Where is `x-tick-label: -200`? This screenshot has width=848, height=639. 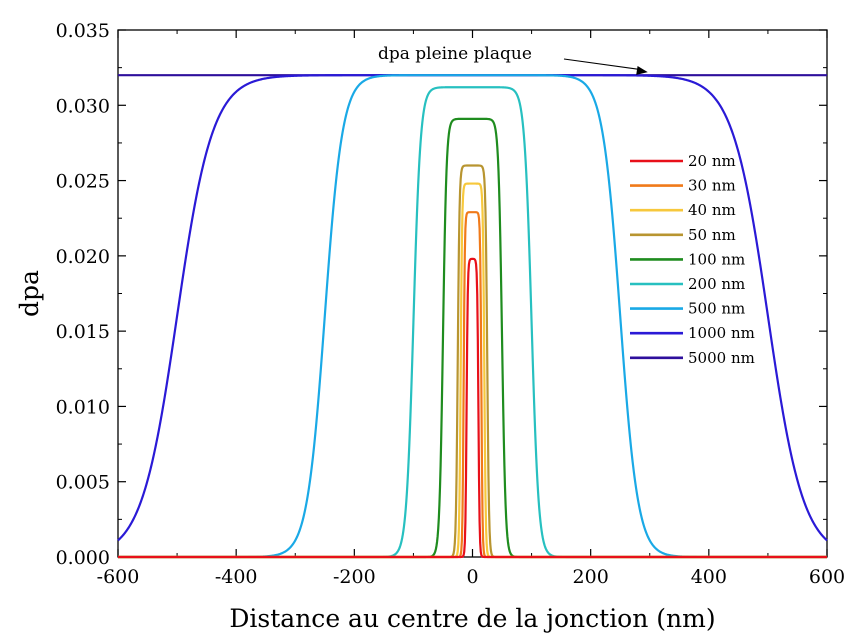 x-tick-label: -200 is located at coordinates (354, 577).